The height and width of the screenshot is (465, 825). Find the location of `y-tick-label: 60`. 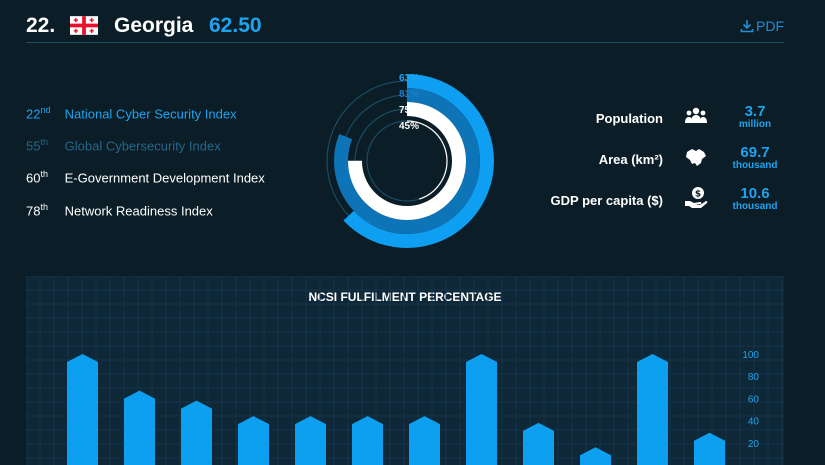

y-tick-label: 60 is located at coordinates (754, 399).